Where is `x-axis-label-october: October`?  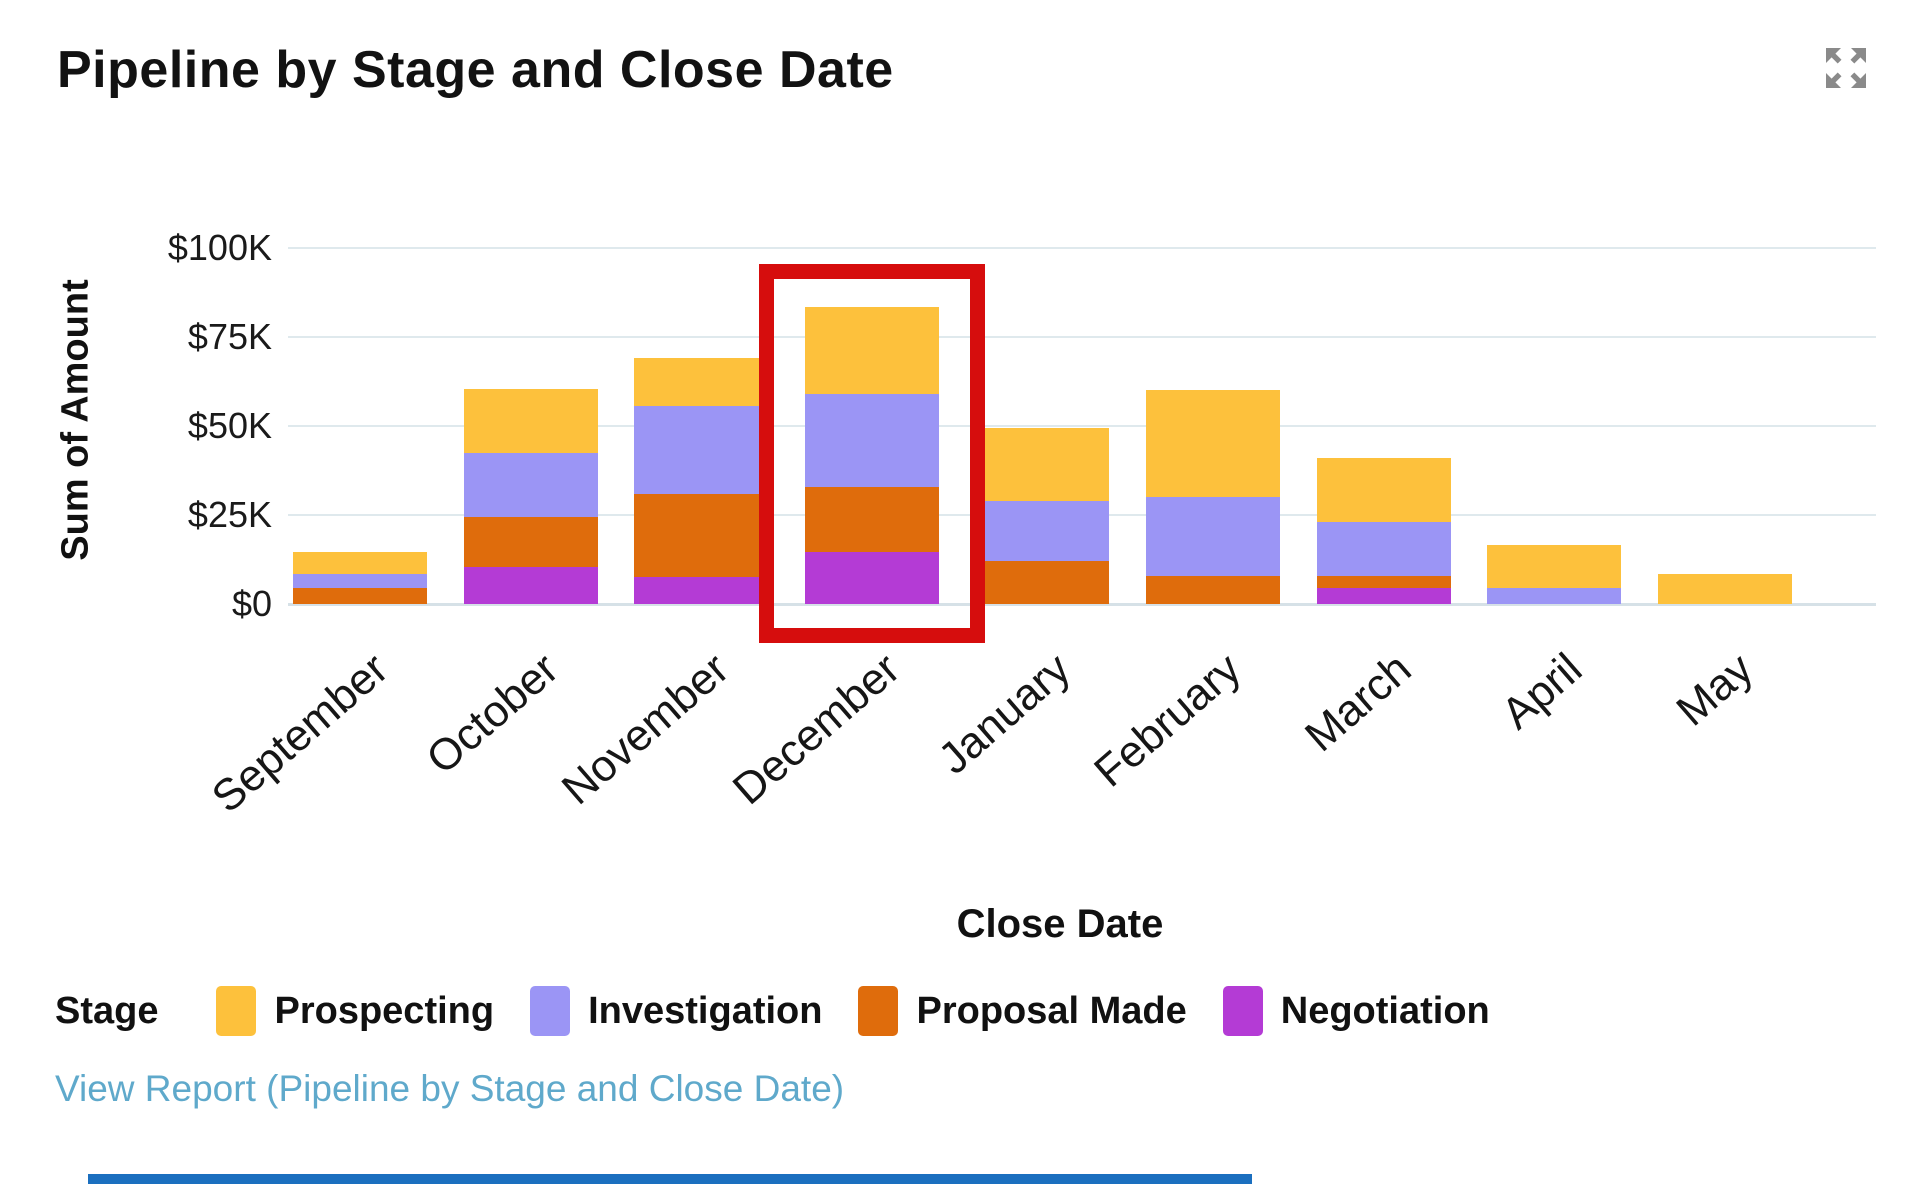
x-axis-label-october: October is located at coordinates (492, 714).